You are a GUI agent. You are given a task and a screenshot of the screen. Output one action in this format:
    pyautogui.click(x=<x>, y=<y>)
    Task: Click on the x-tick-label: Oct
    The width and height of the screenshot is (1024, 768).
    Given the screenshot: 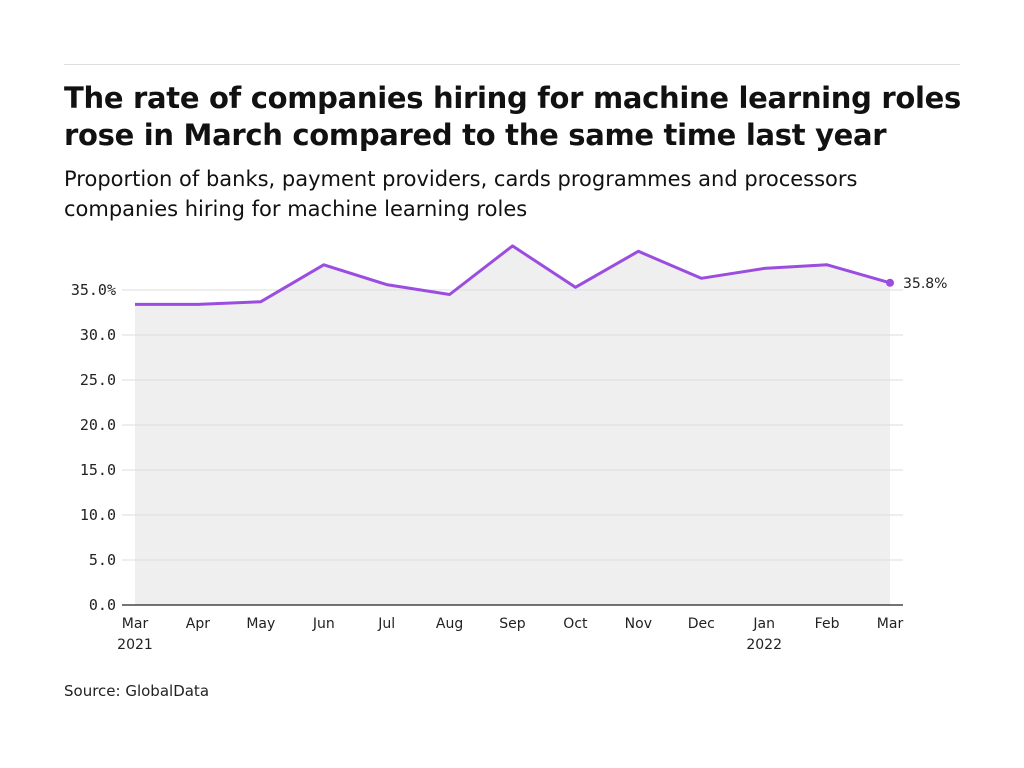 What is the action you would take?
    pyautogui.click(x=575, y=624)
    